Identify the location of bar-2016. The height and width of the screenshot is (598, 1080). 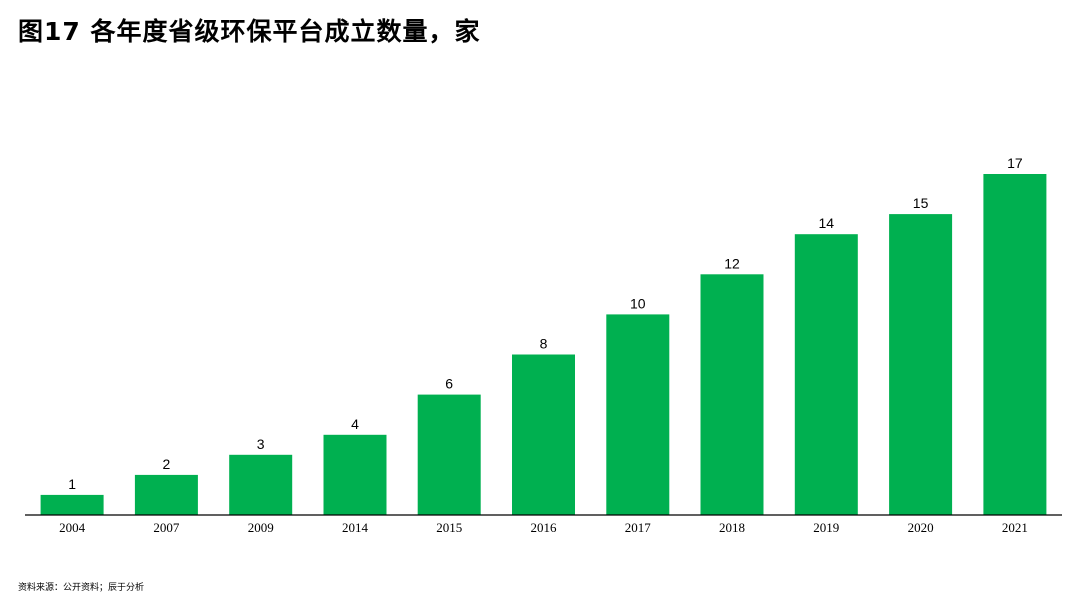
(543, 434).